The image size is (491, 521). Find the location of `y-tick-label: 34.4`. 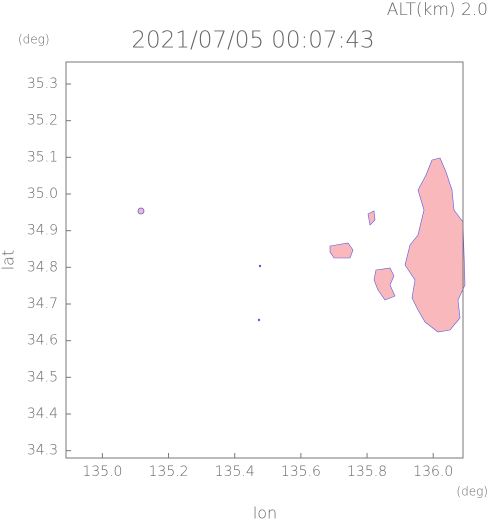

y-tick-label: 34.4 is located at coordinates (42, 414).